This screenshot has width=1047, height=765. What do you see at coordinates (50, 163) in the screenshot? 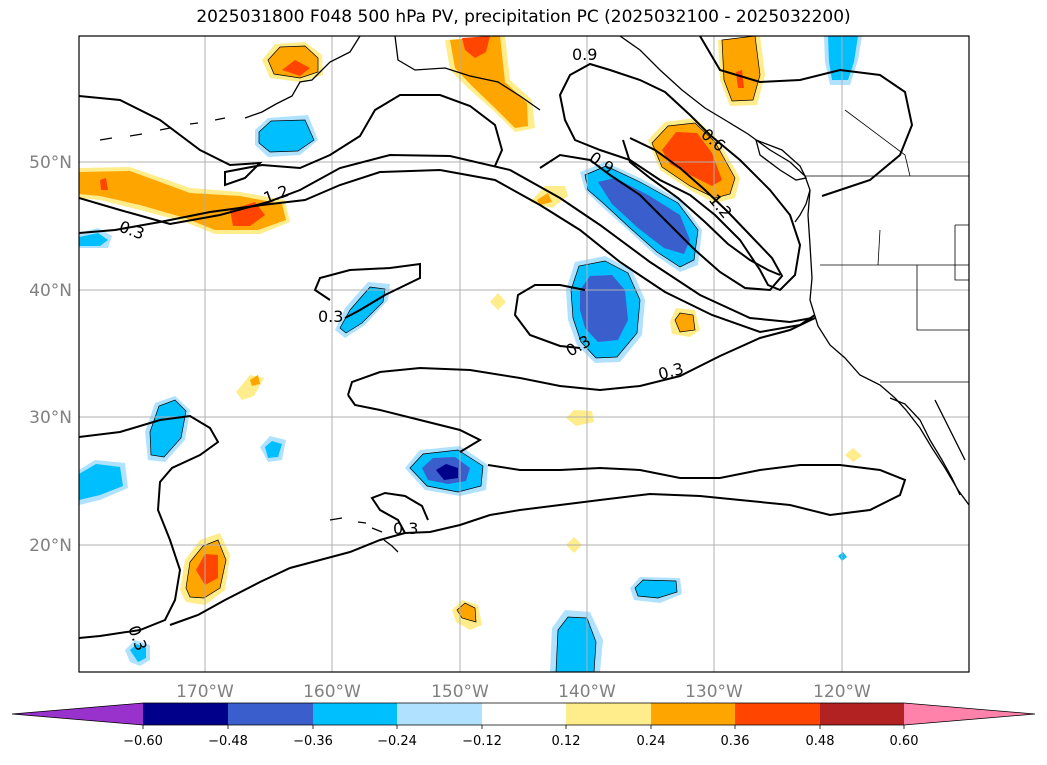
I see `latitude-label: 50°N` at bounding box center [50, 163].